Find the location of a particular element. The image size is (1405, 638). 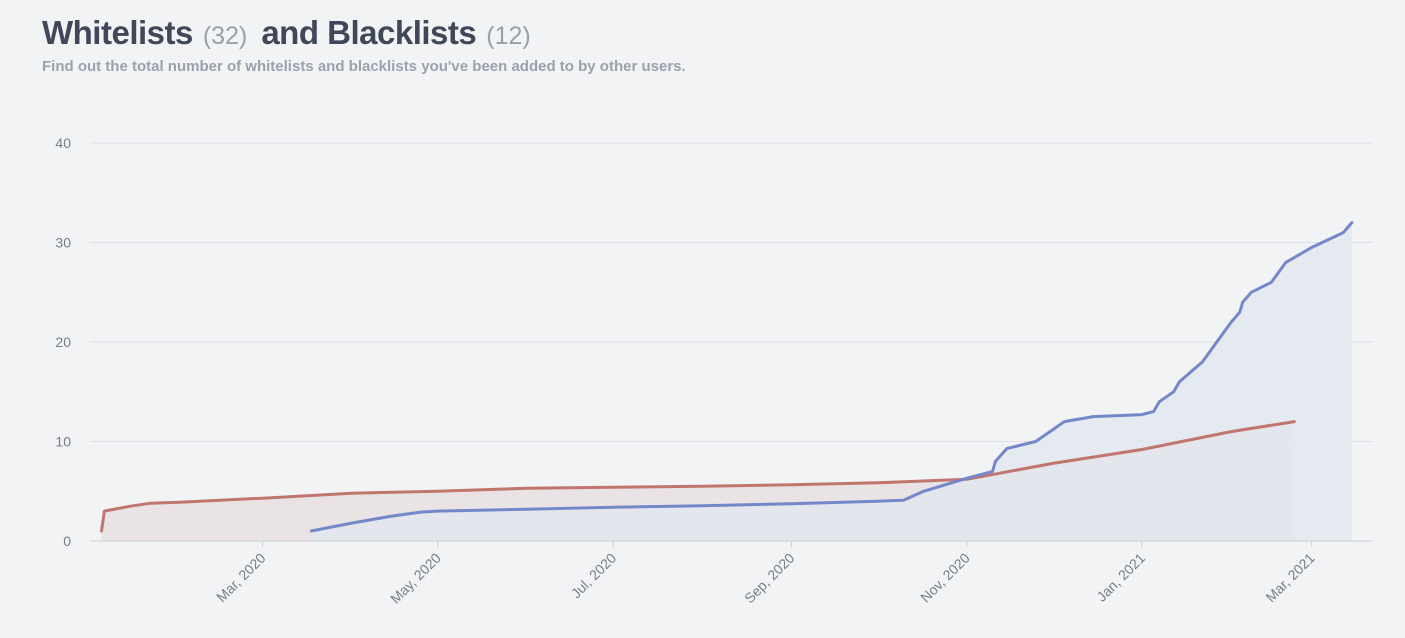

page-title: Whitelists (32) and Blacklists (12) is located at coordinates (364, 33).